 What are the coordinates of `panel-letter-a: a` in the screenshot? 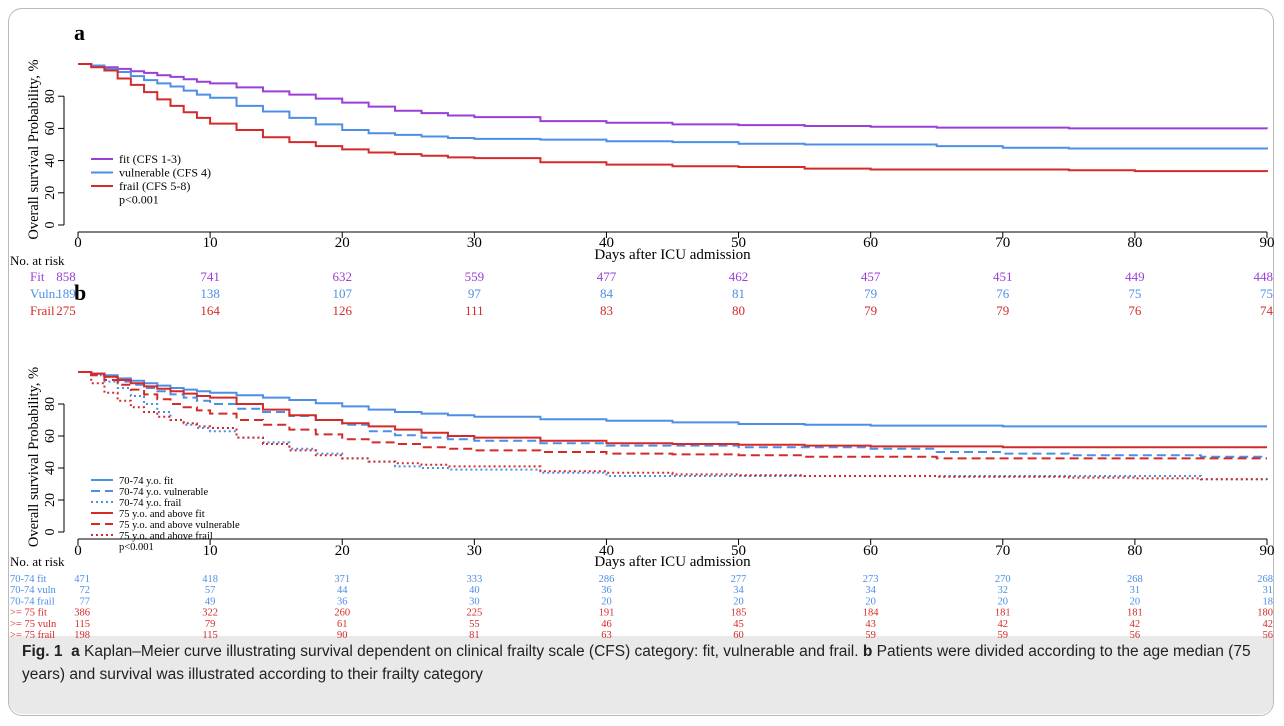 It's located at (79, 32).